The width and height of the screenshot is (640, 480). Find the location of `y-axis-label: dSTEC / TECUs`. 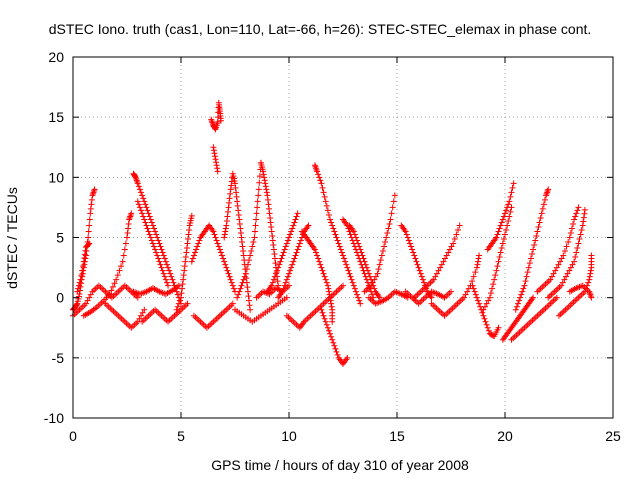

y-axis-label: dSTEC / TECUs is located at coordinates (12, 238).